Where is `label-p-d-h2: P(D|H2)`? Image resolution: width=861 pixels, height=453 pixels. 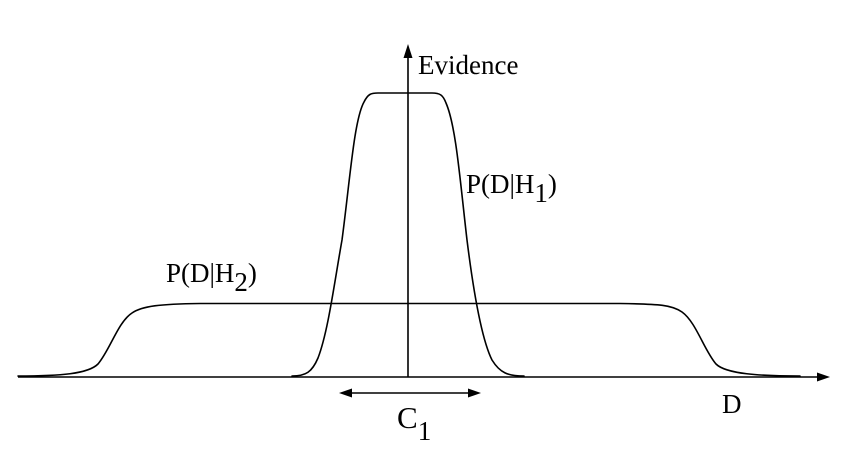 label-p-d-h2: P(D|H2) is located at coordinates (211, 277).